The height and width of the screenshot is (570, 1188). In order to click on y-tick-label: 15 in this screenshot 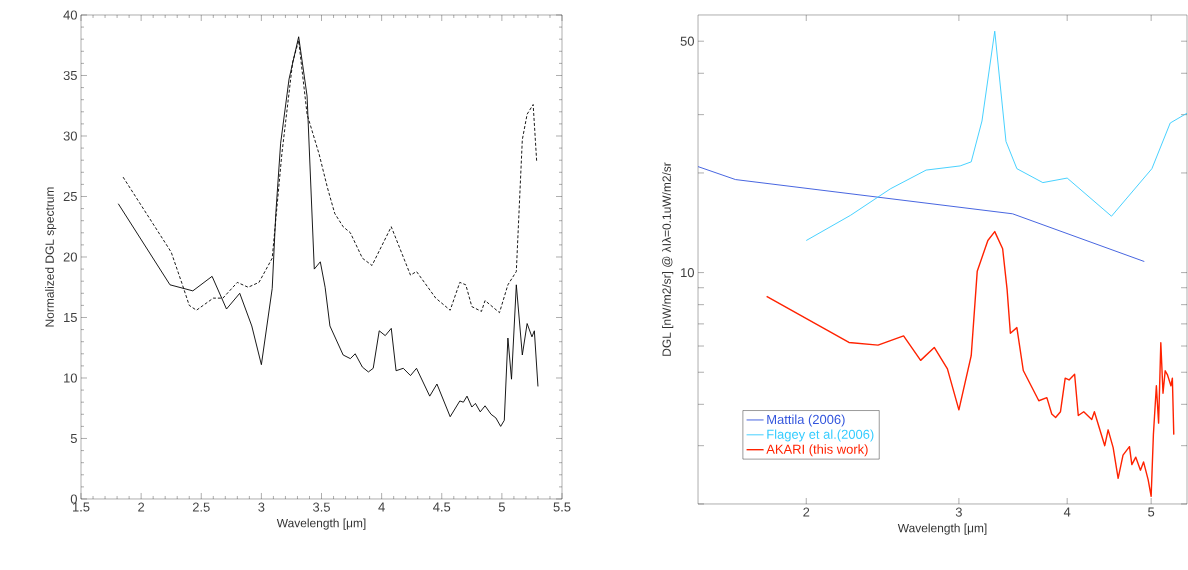, I will do `click(70, 317)`.